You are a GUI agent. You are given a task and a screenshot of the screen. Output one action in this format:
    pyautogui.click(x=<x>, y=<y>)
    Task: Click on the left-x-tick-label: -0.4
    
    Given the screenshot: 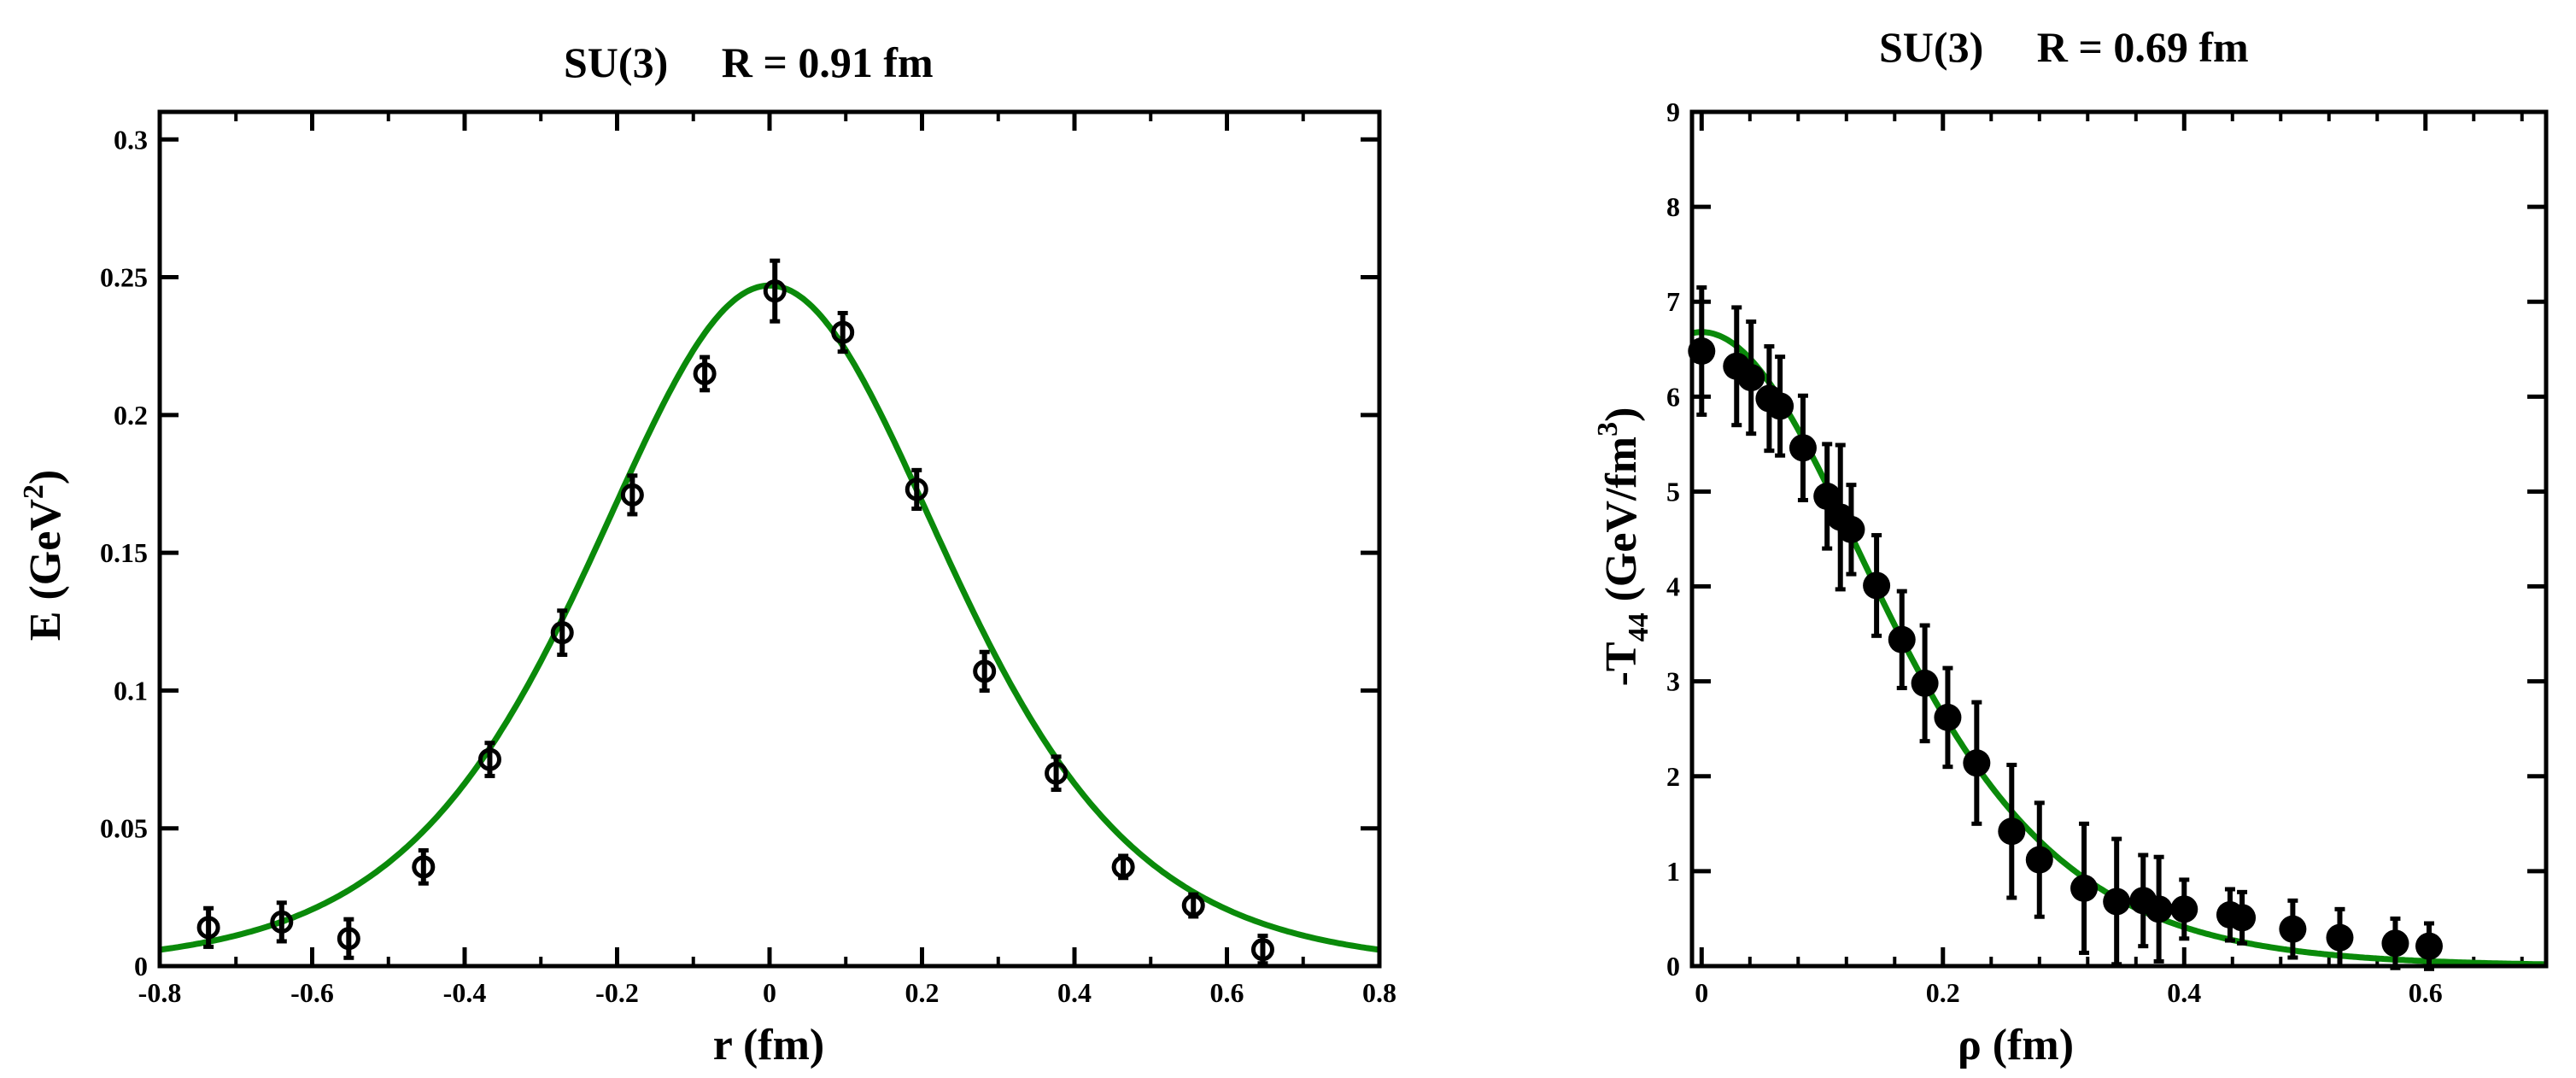 What is the action you would take?
    pyautogui.click(x=465, y=992)
    